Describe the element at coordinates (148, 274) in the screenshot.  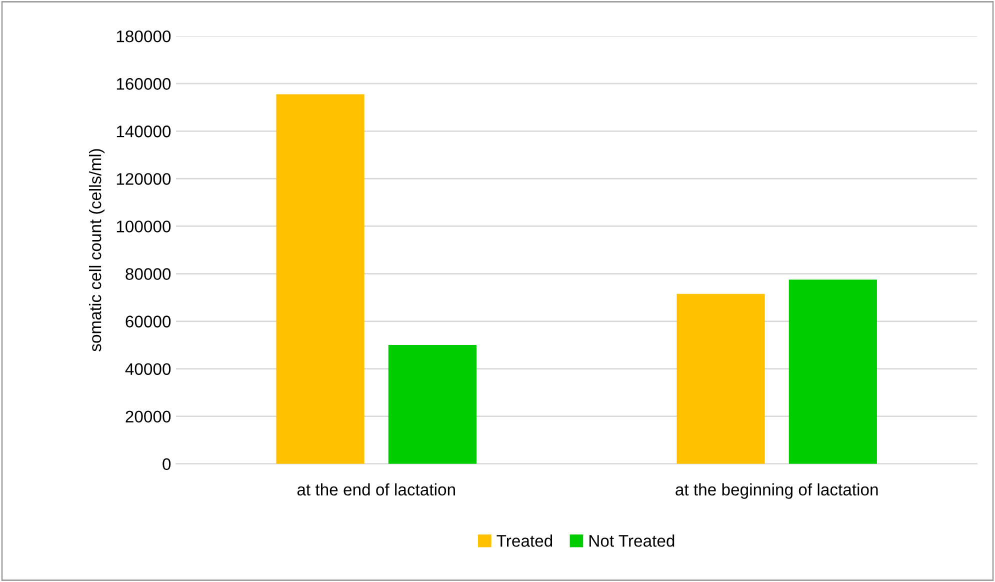
I see `y-tick-label: 80000` at that location.